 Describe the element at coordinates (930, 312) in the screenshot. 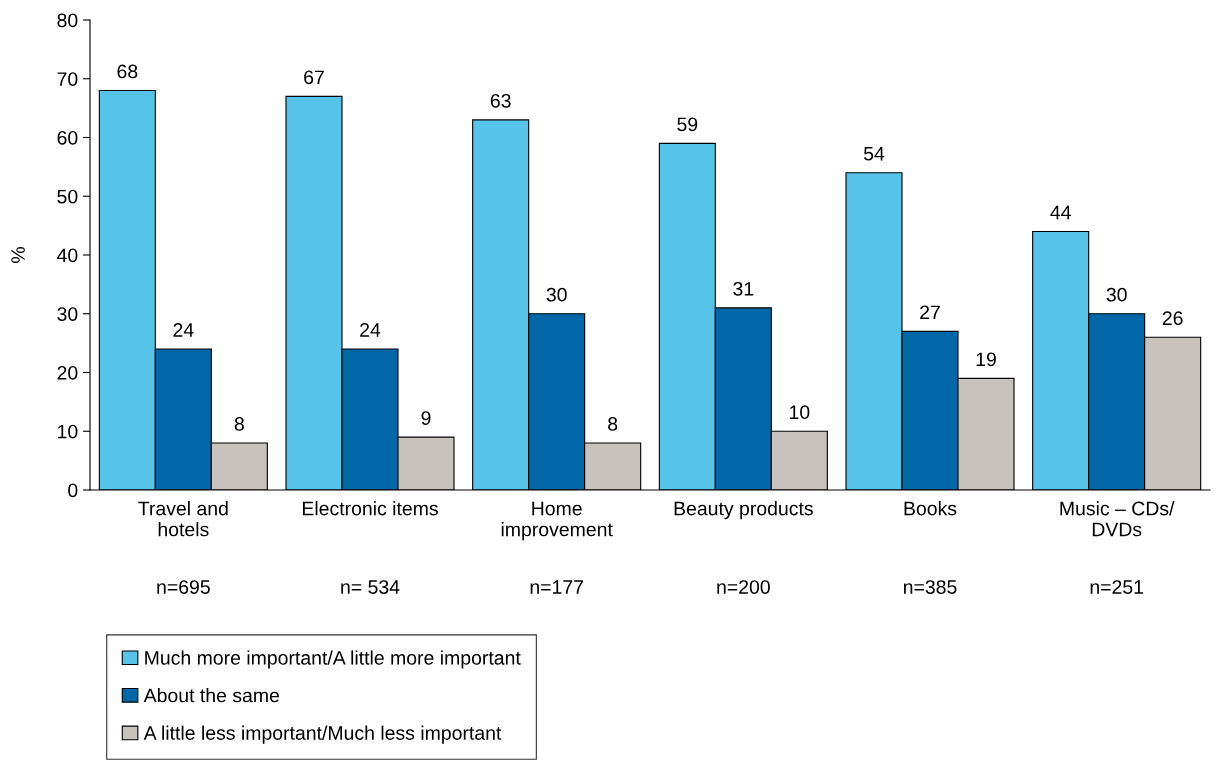

I see `data-label: 27` at that location.